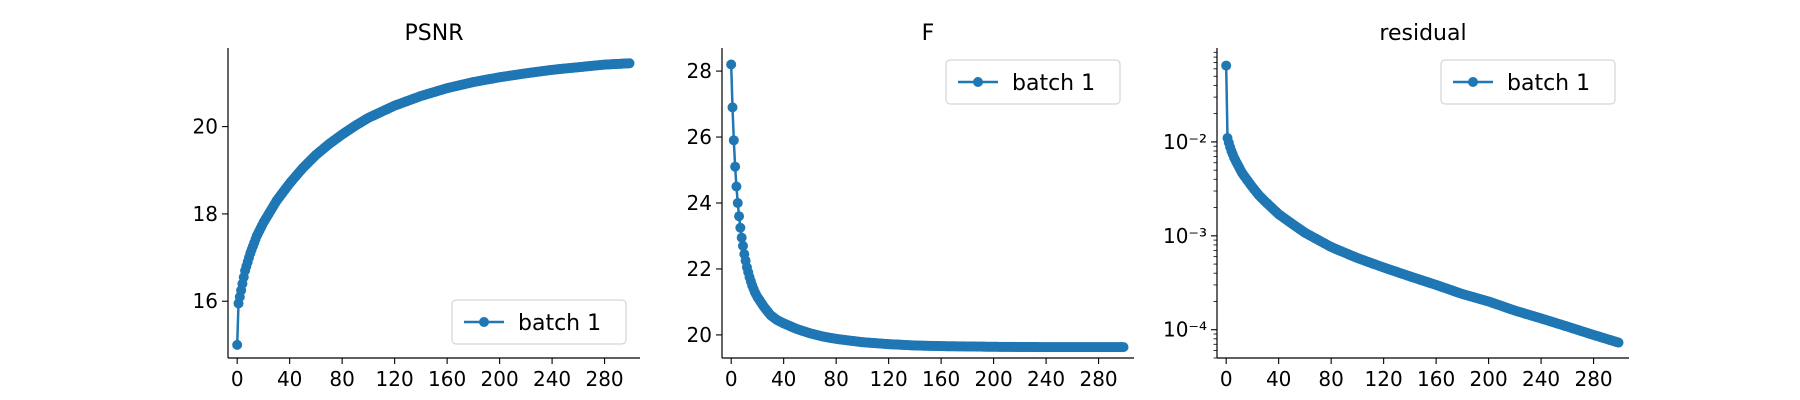 This screenshot has width=1800, height=400. Describe the element at coordinates (1436, 379) in the screenshot. I see `residual-x-tick-label: 160` at that location.